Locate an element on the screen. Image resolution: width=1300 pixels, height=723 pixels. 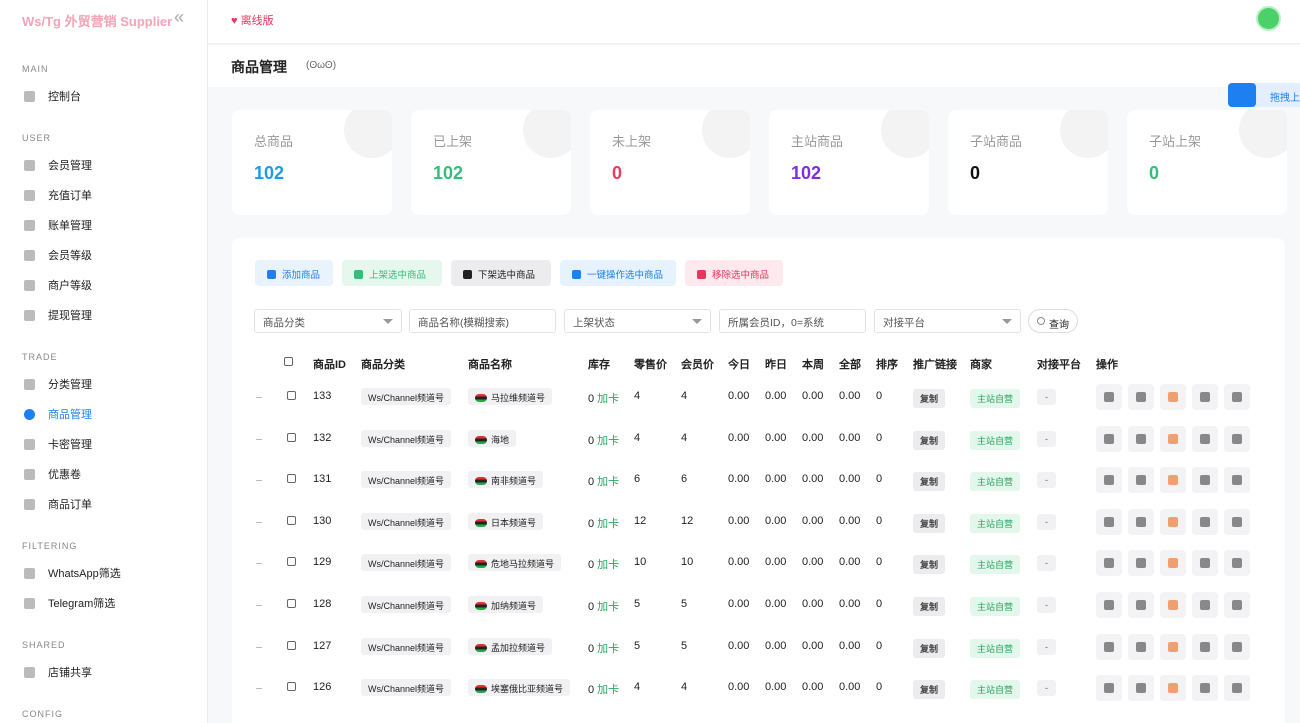
nav-item: 优惠卷 is located at coordinates (64, 475).